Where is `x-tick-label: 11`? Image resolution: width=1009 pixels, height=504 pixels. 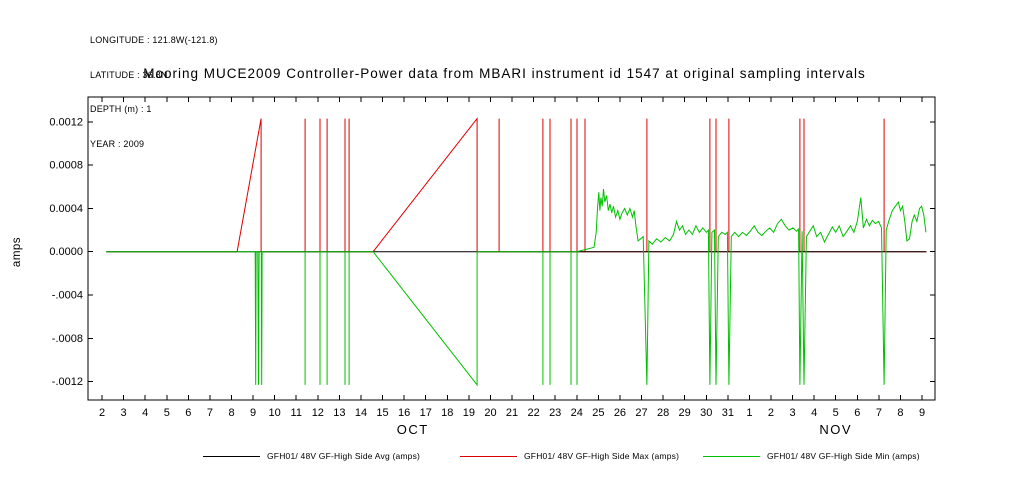 x-tick-label: 11 is located at coordinates (296, 413).